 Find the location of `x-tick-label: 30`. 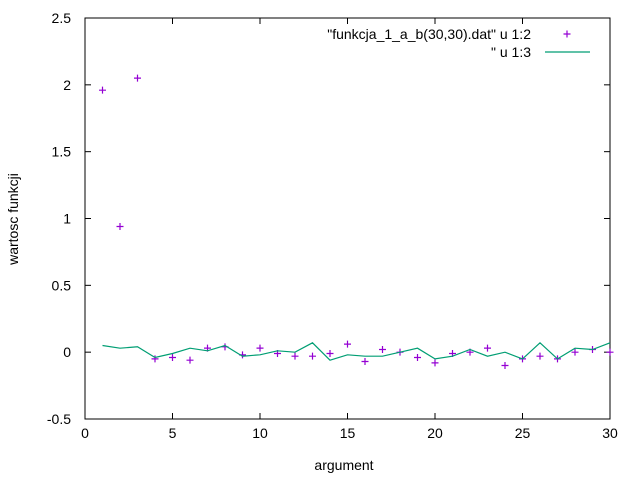

x-tick-label: 30 is located at coordinates (610, 433).